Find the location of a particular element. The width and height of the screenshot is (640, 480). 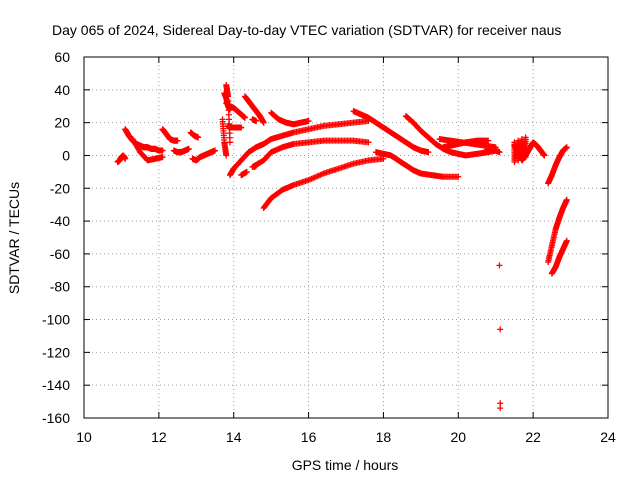

y-tick-label: 40 is located at coordinates (62, 90).